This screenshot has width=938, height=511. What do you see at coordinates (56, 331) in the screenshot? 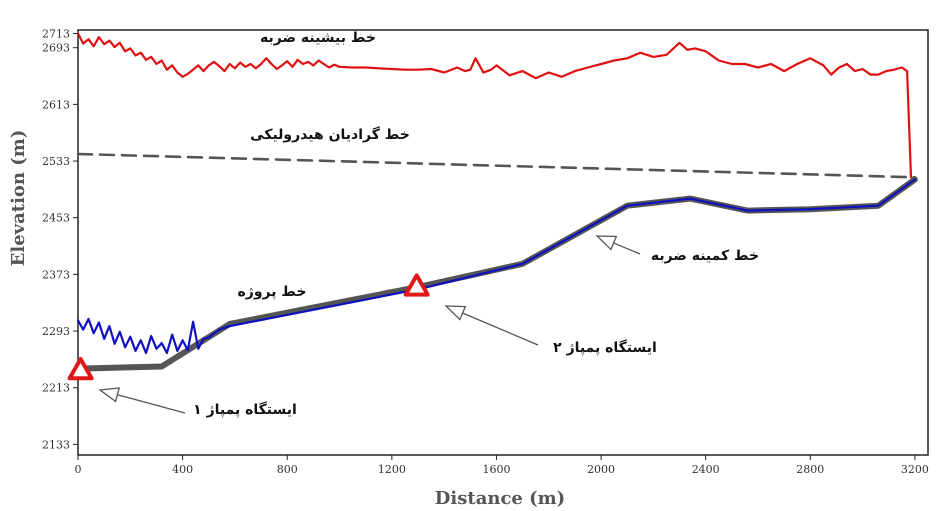
I see `y-tick-label: 2293` at bounding box center [56, 331].